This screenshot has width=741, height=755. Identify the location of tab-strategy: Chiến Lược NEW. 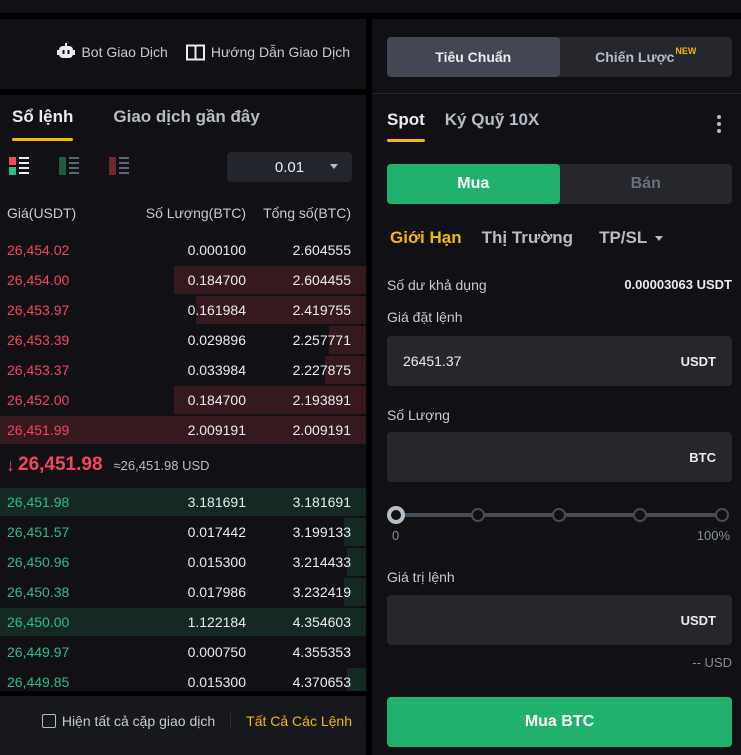
(646, 57).